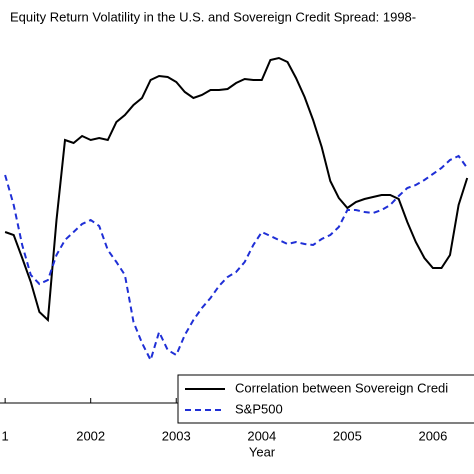 The image size is (474, 474). What do you see at coordinates (176, 435) in the screenshot?
I see `x-tick-label: 2003` at bounding box center [176, 435].